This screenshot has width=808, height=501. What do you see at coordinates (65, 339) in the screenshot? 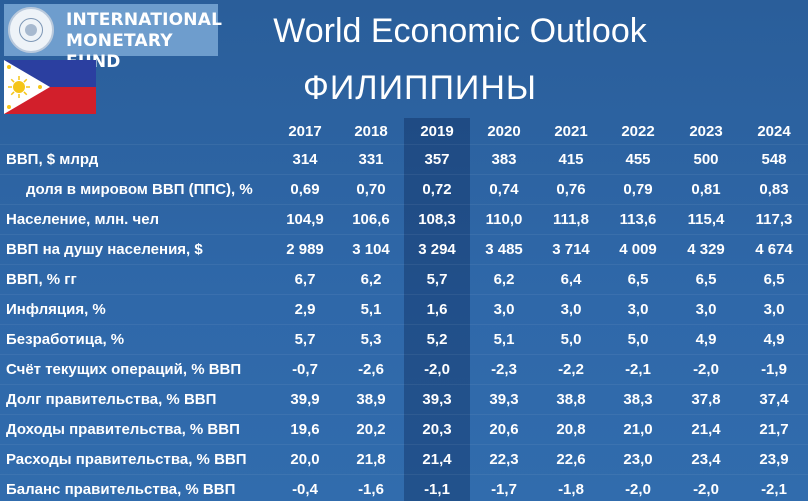
I see `row-label: Безработица, %` at bounding box center [65, 339].